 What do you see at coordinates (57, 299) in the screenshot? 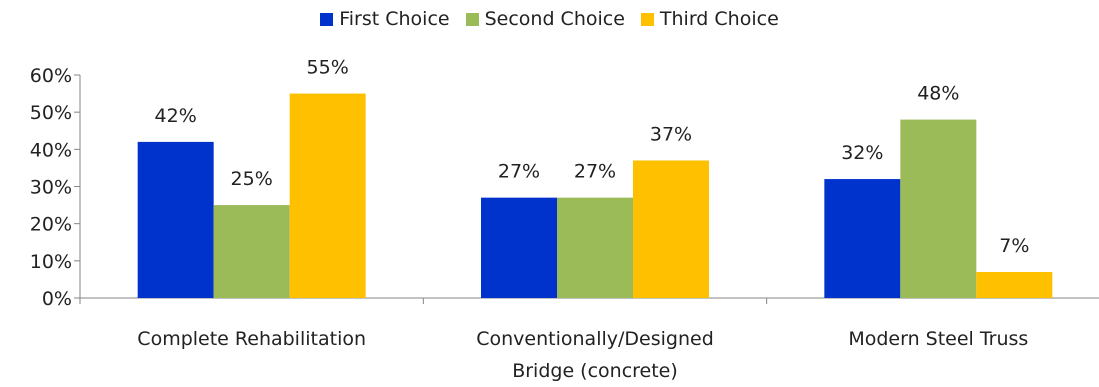
I see `y-tick-label: 0%` at bounding box center [57, 299].